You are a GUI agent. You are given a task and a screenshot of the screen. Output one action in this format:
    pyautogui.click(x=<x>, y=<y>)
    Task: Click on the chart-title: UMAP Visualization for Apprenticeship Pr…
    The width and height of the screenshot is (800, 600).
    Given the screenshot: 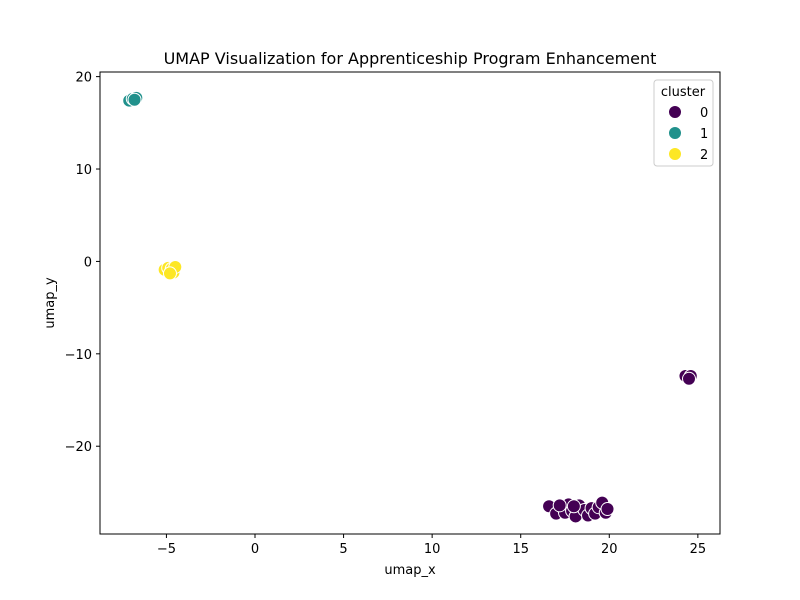 What is the action you would take?
    pyautogui.click(x=410, y=58)
    